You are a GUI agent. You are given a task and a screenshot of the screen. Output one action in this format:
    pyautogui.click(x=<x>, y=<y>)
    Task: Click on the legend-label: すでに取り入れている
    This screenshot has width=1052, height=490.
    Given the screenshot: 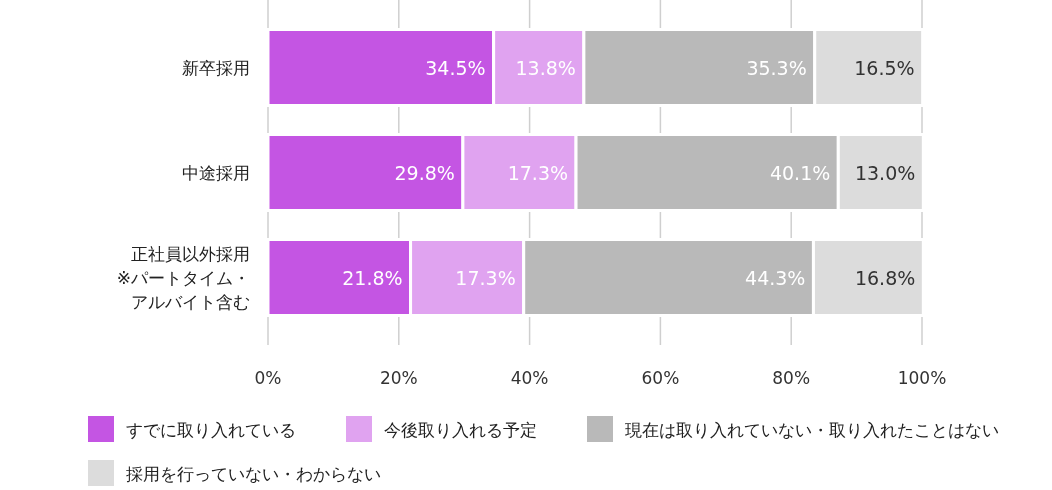 What is the action you would take?
    pyautogui.click(x=211, y=430)
    